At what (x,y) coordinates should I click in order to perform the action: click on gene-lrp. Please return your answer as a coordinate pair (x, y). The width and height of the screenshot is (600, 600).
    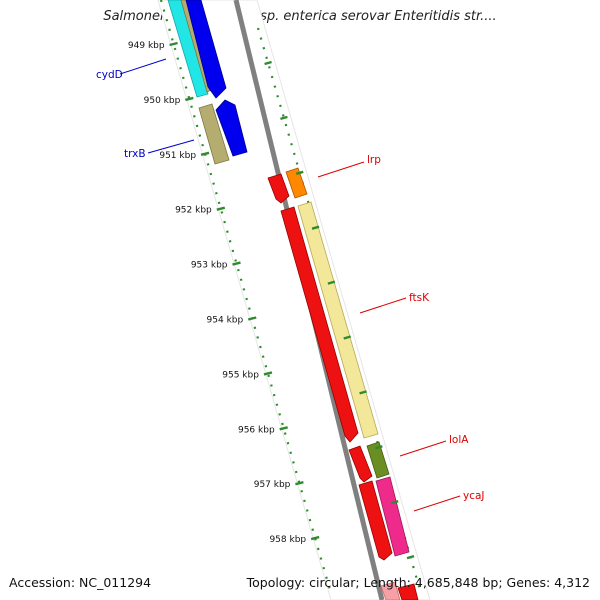
    Looking at the image, I should click on (296, 183).